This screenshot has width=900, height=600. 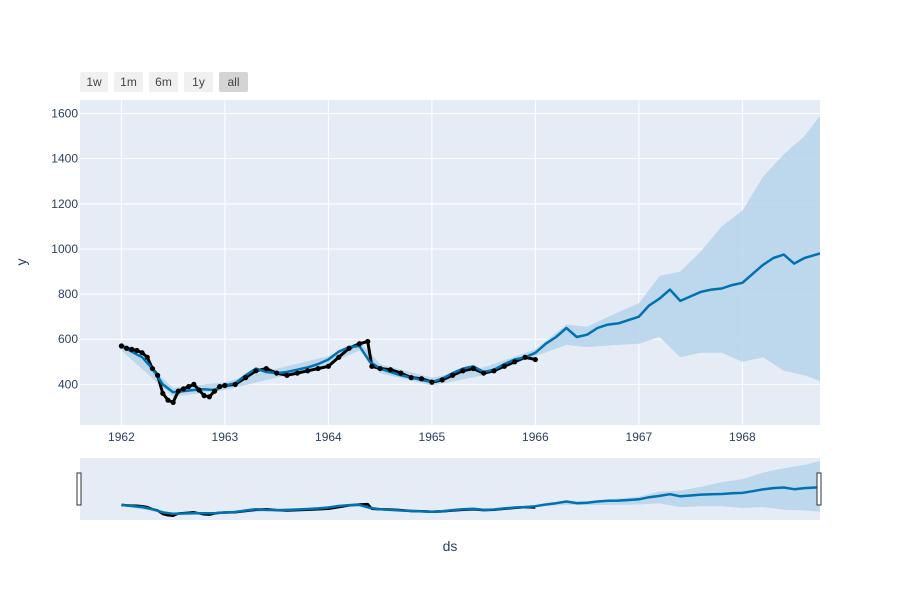 I want to click on x-axis-ticks: 1962 1963 1964 1965 1966 1967 1968, so click(x=432, y=437).